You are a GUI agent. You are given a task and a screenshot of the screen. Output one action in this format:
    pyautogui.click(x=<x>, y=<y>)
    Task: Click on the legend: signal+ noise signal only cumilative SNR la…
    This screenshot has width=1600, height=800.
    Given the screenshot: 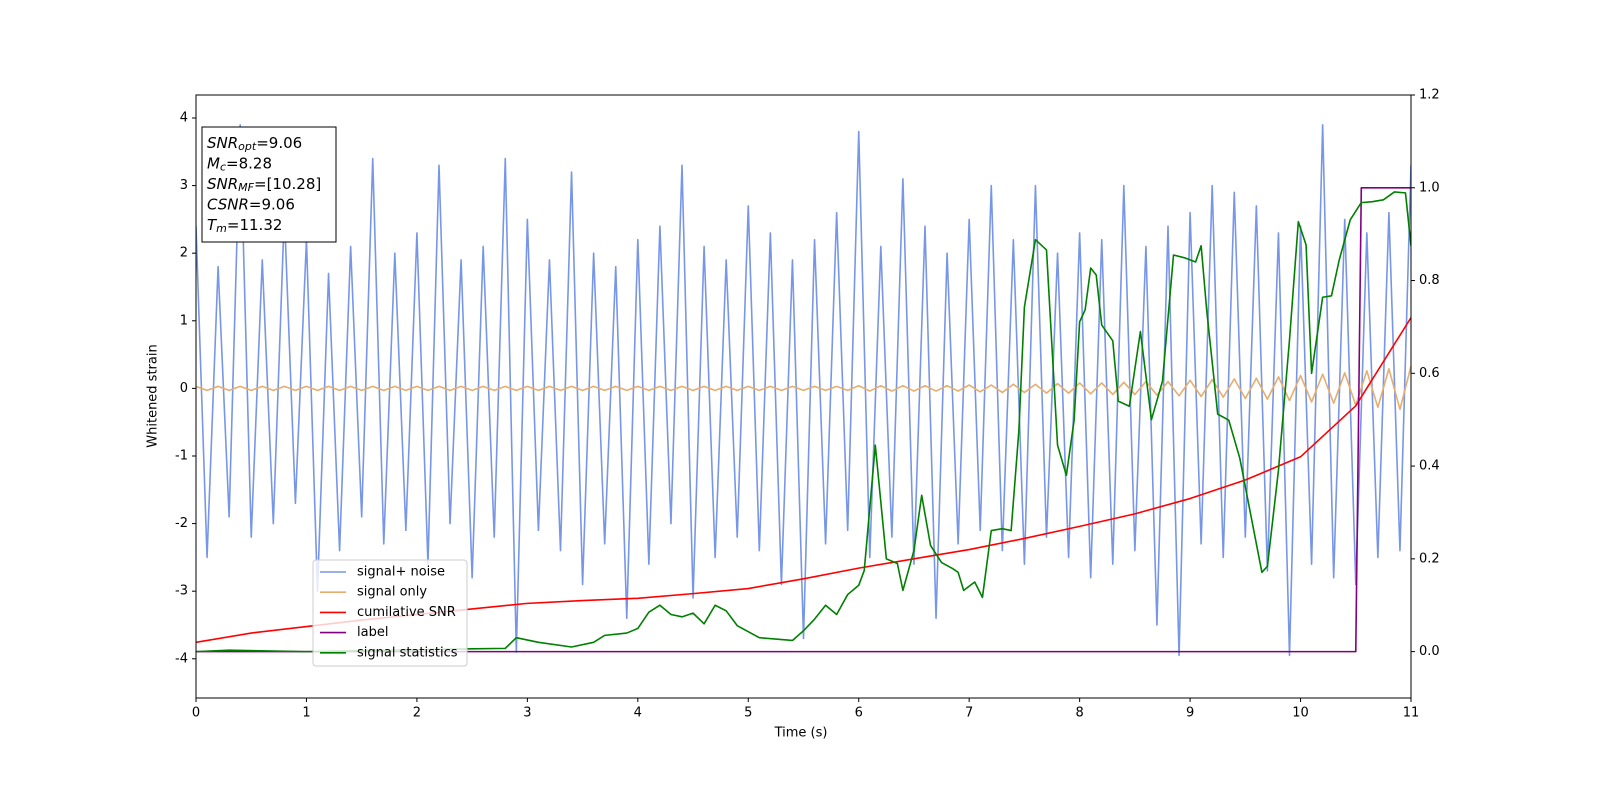 What is the action you would take?
    pyautogui.click(x=390, y=613)
    